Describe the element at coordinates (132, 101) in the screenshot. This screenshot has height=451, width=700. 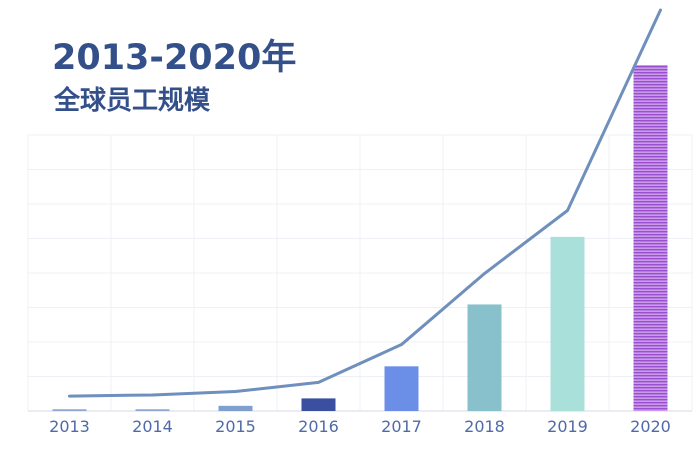
I see `chart-subtitle: 全球员工规模` at that location.